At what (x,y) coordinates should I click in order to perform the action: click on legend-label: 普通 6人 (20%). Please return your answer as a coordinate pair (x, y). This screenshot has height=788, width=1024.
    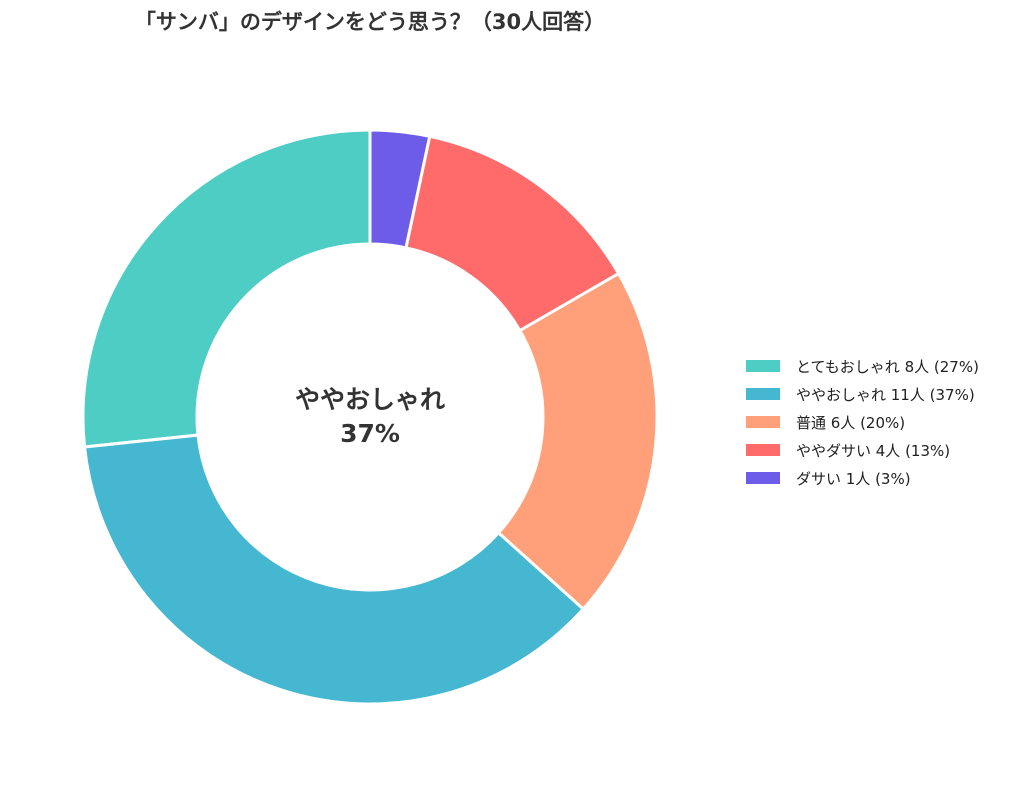
    Looking at the image, I should click on (851, 422).